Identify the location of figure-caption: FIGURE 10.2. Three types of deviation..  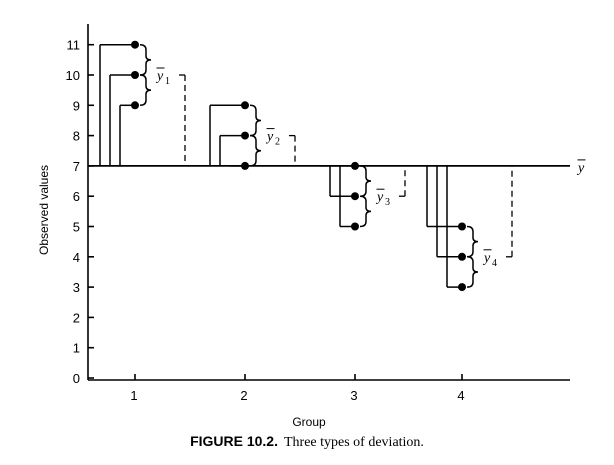
(307, 442).